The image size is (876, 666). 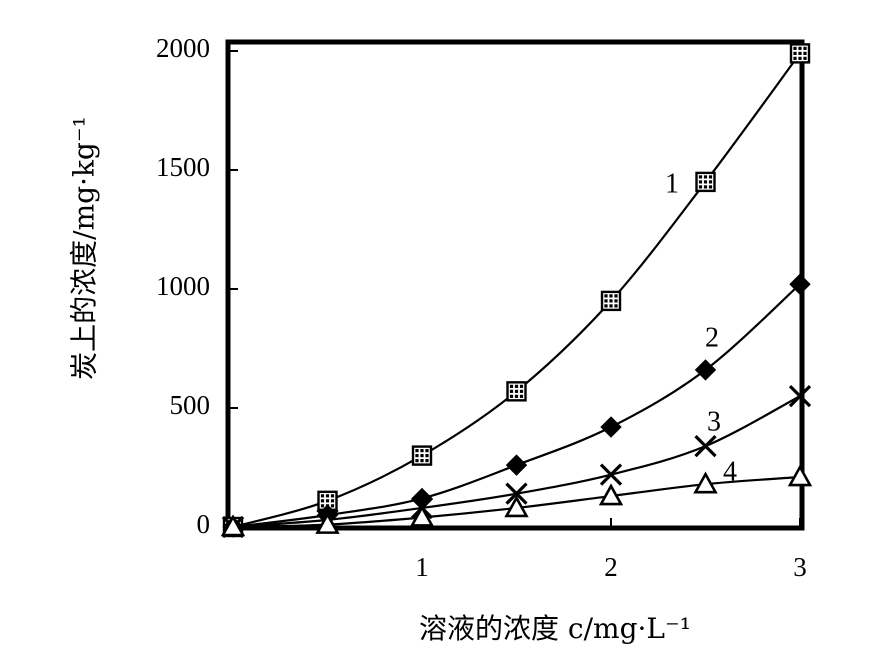 I want to click on series-label: 1, so click(x=672, y=183).